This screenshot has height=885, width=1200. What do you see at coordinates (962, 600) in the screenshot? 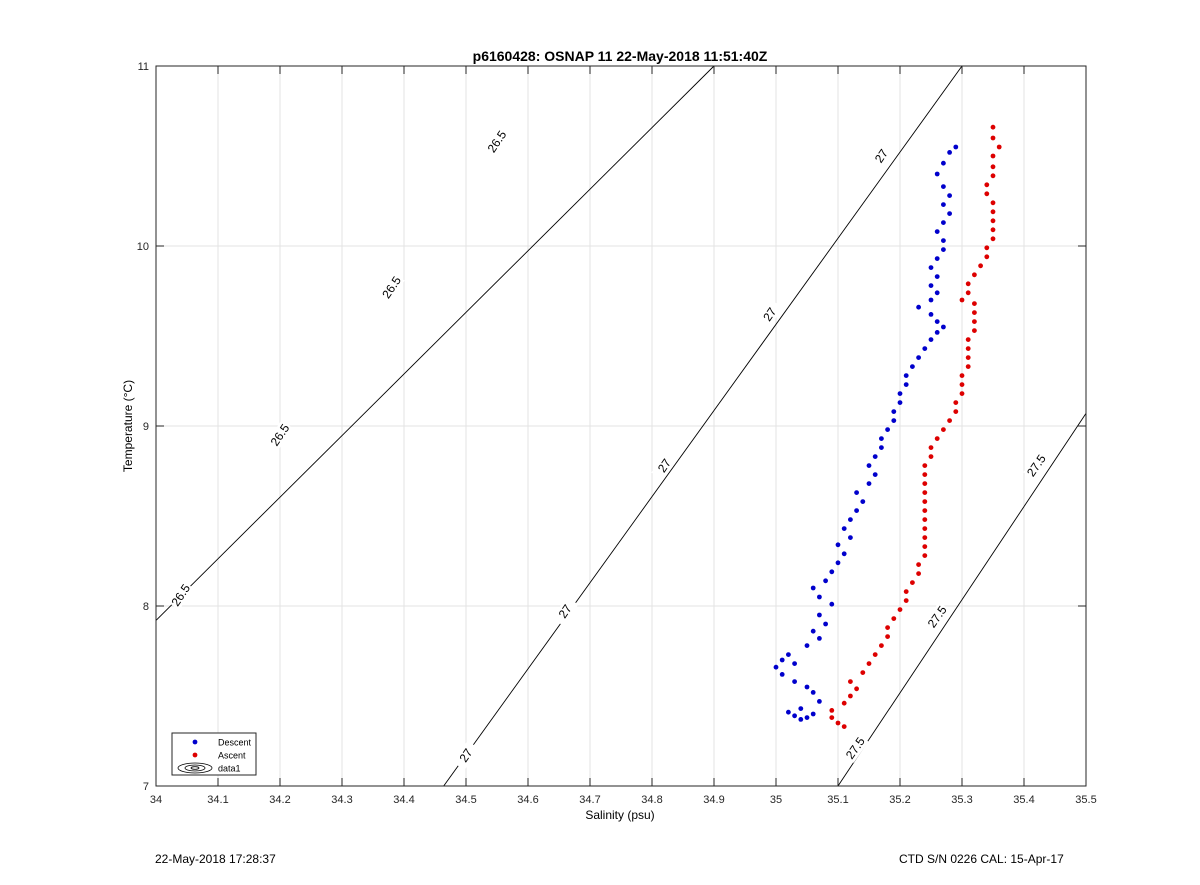
I see `contour-line-27.5` at bounding box center [962, 600].